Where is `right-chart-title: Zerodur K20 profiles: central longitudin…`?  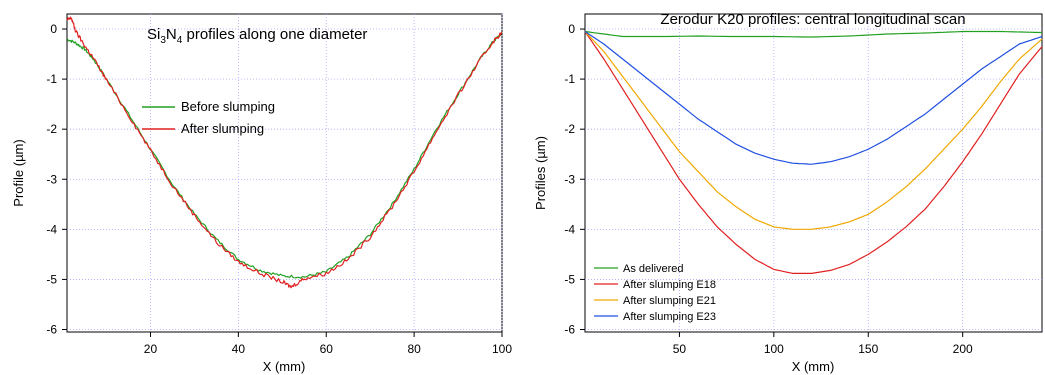 right-chart-title: Zerodur K20 profiles: central longitudin… is located at coordinates (812, 19).